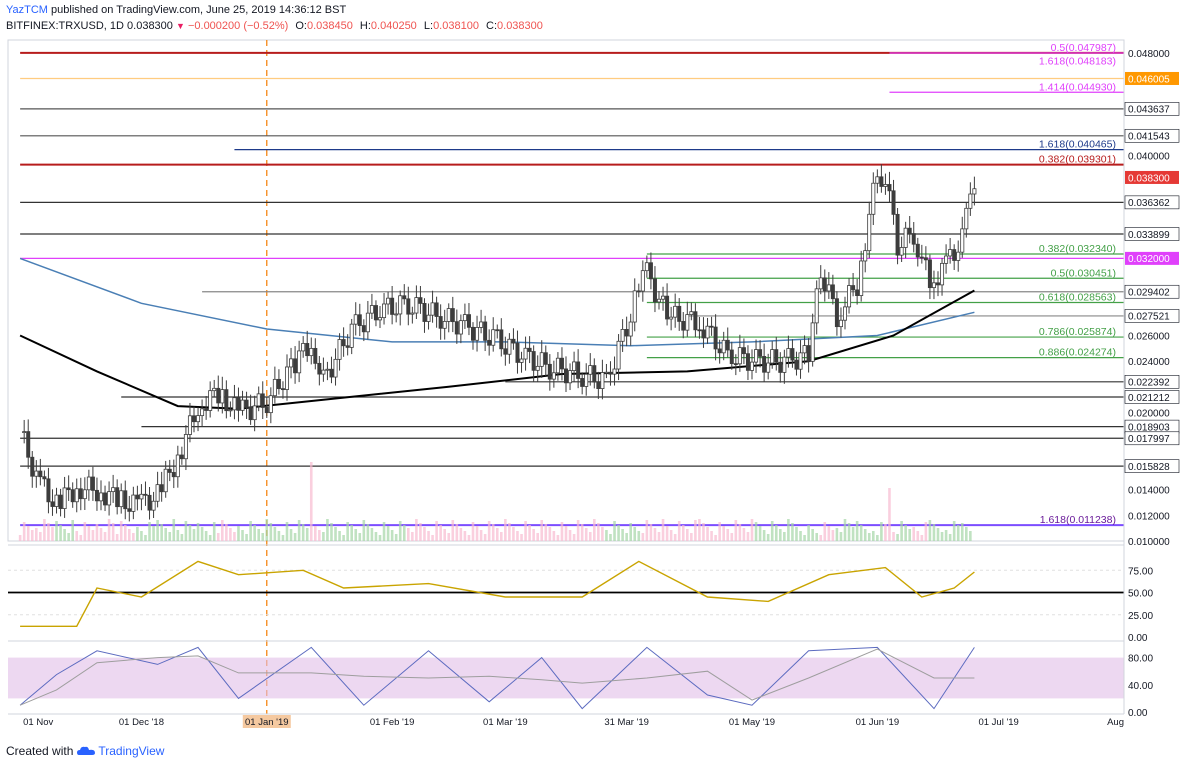 The height and width of the screenshot is (768, 1180). What do you see at coordinates (1149, 178) in the screenshot?
I see `price-axis-tag-label: 0.038300` at bounding box center [1149, 178].